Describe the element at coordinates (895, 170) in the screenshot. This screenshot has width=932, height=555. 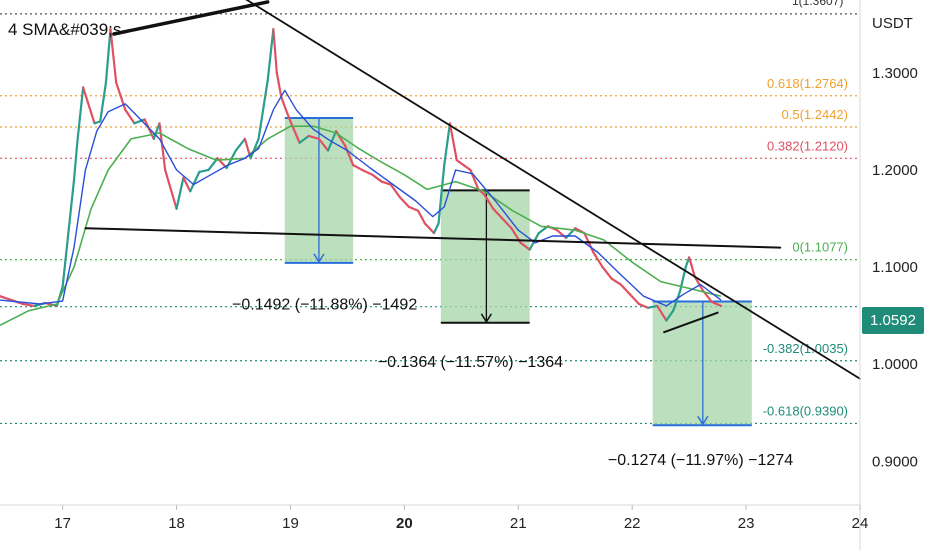
I see `y-tick-label-1: 1.2000` at that location.